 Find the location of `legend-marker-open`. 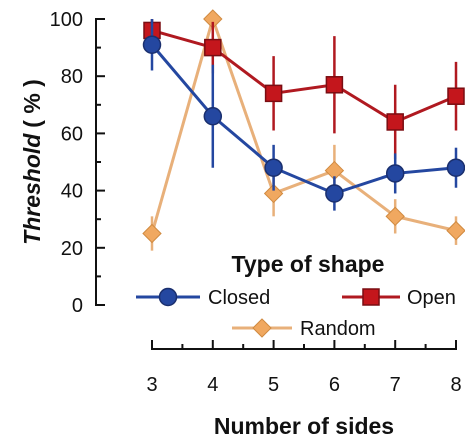

legend-marker-open is located at coordinates (371, 297).